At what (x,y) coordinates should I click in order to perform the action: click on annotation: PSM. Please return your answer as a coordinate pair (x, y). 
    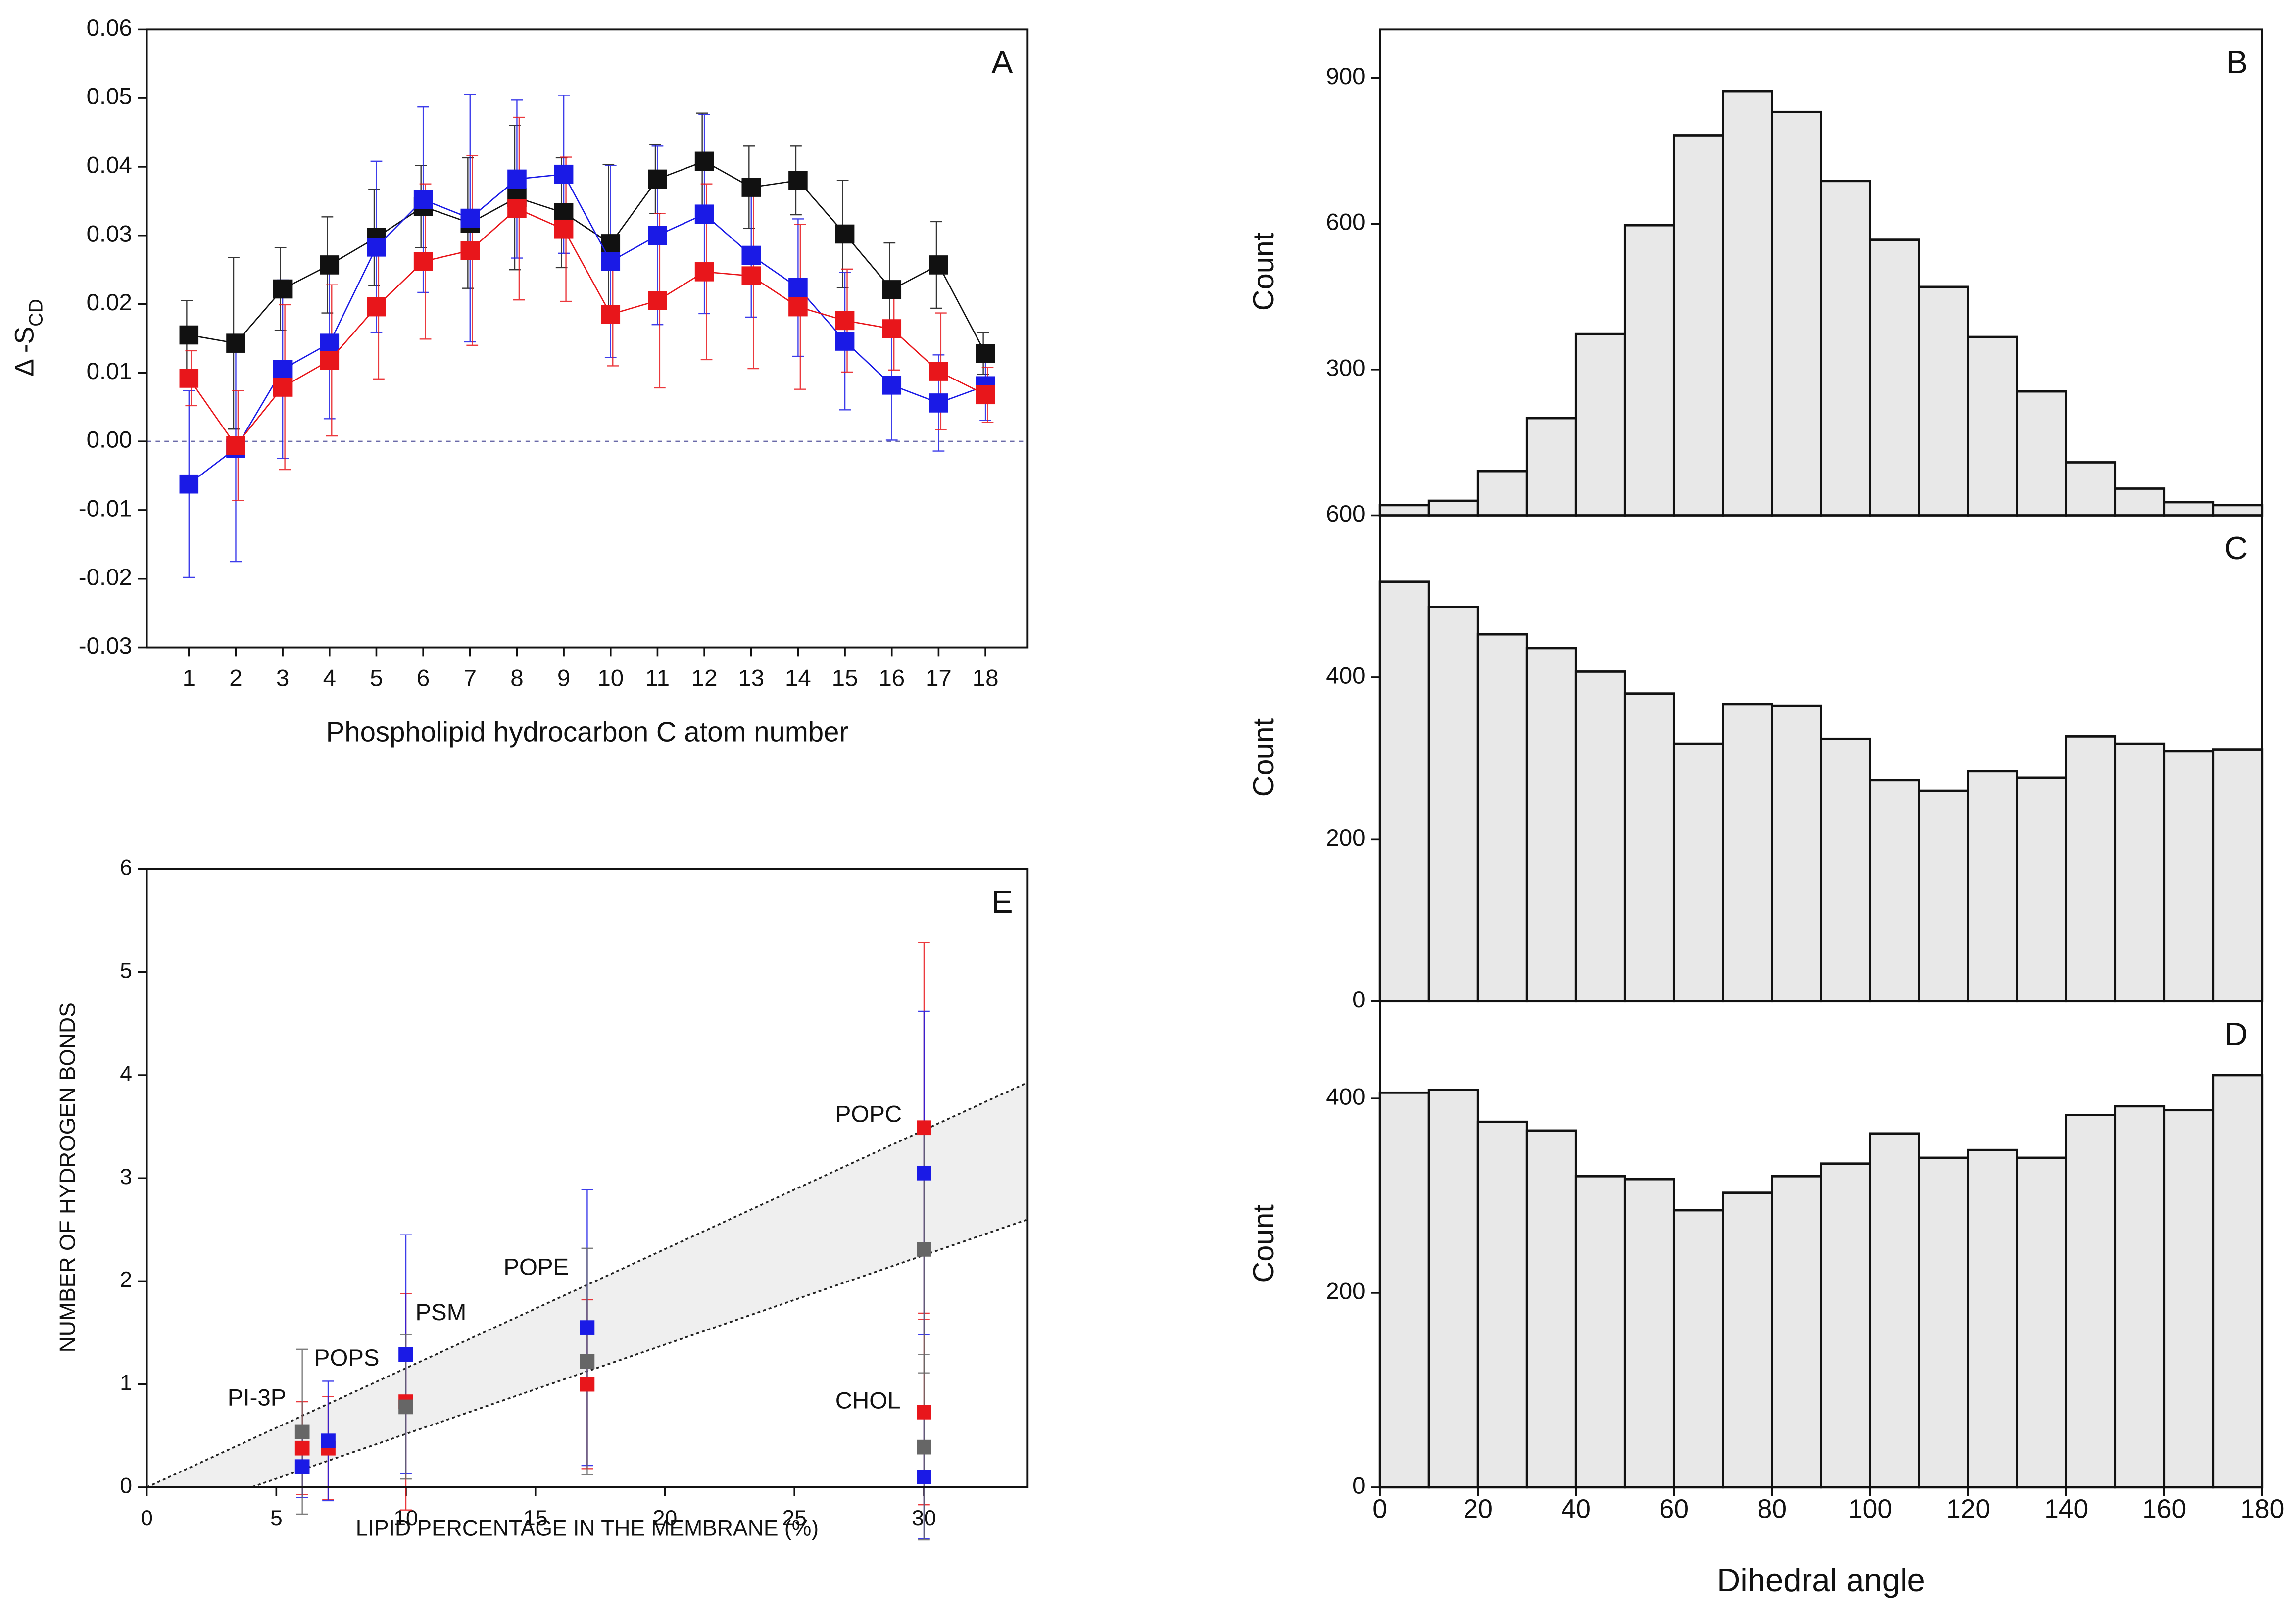
    Looking at the image, I should click on (440, 1312).